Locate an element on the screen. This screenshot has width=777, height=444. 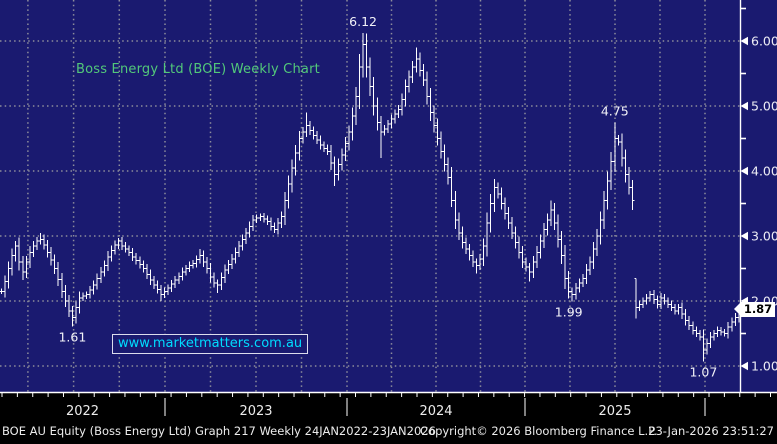
x-axis-year-label: 2023 is located at coordinates (255, 411).